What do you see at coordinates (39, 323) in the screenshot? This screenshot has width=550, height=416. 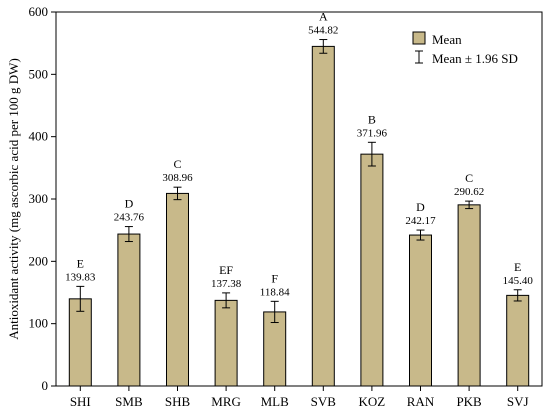 I see `y-tick-label: 100` at bounding box center [39, 323].